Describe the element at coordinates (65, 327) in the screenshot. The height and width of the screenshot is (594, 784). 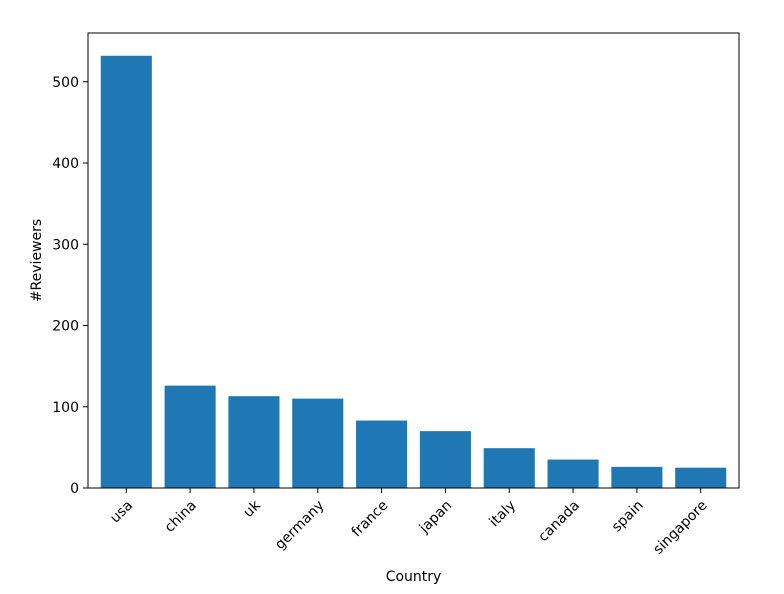
I see `y-tick-label: 200` at that location.